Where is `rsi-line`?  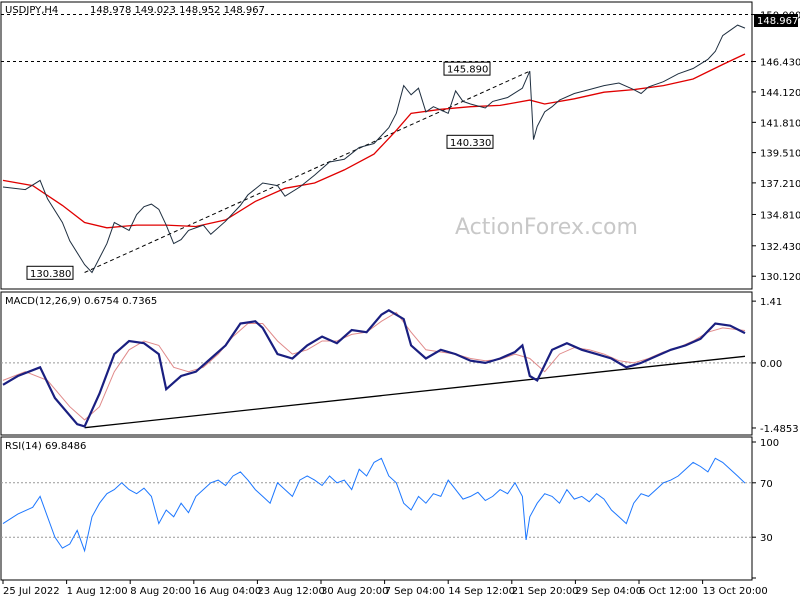 rsi-line is located at coordinates (374, 505).